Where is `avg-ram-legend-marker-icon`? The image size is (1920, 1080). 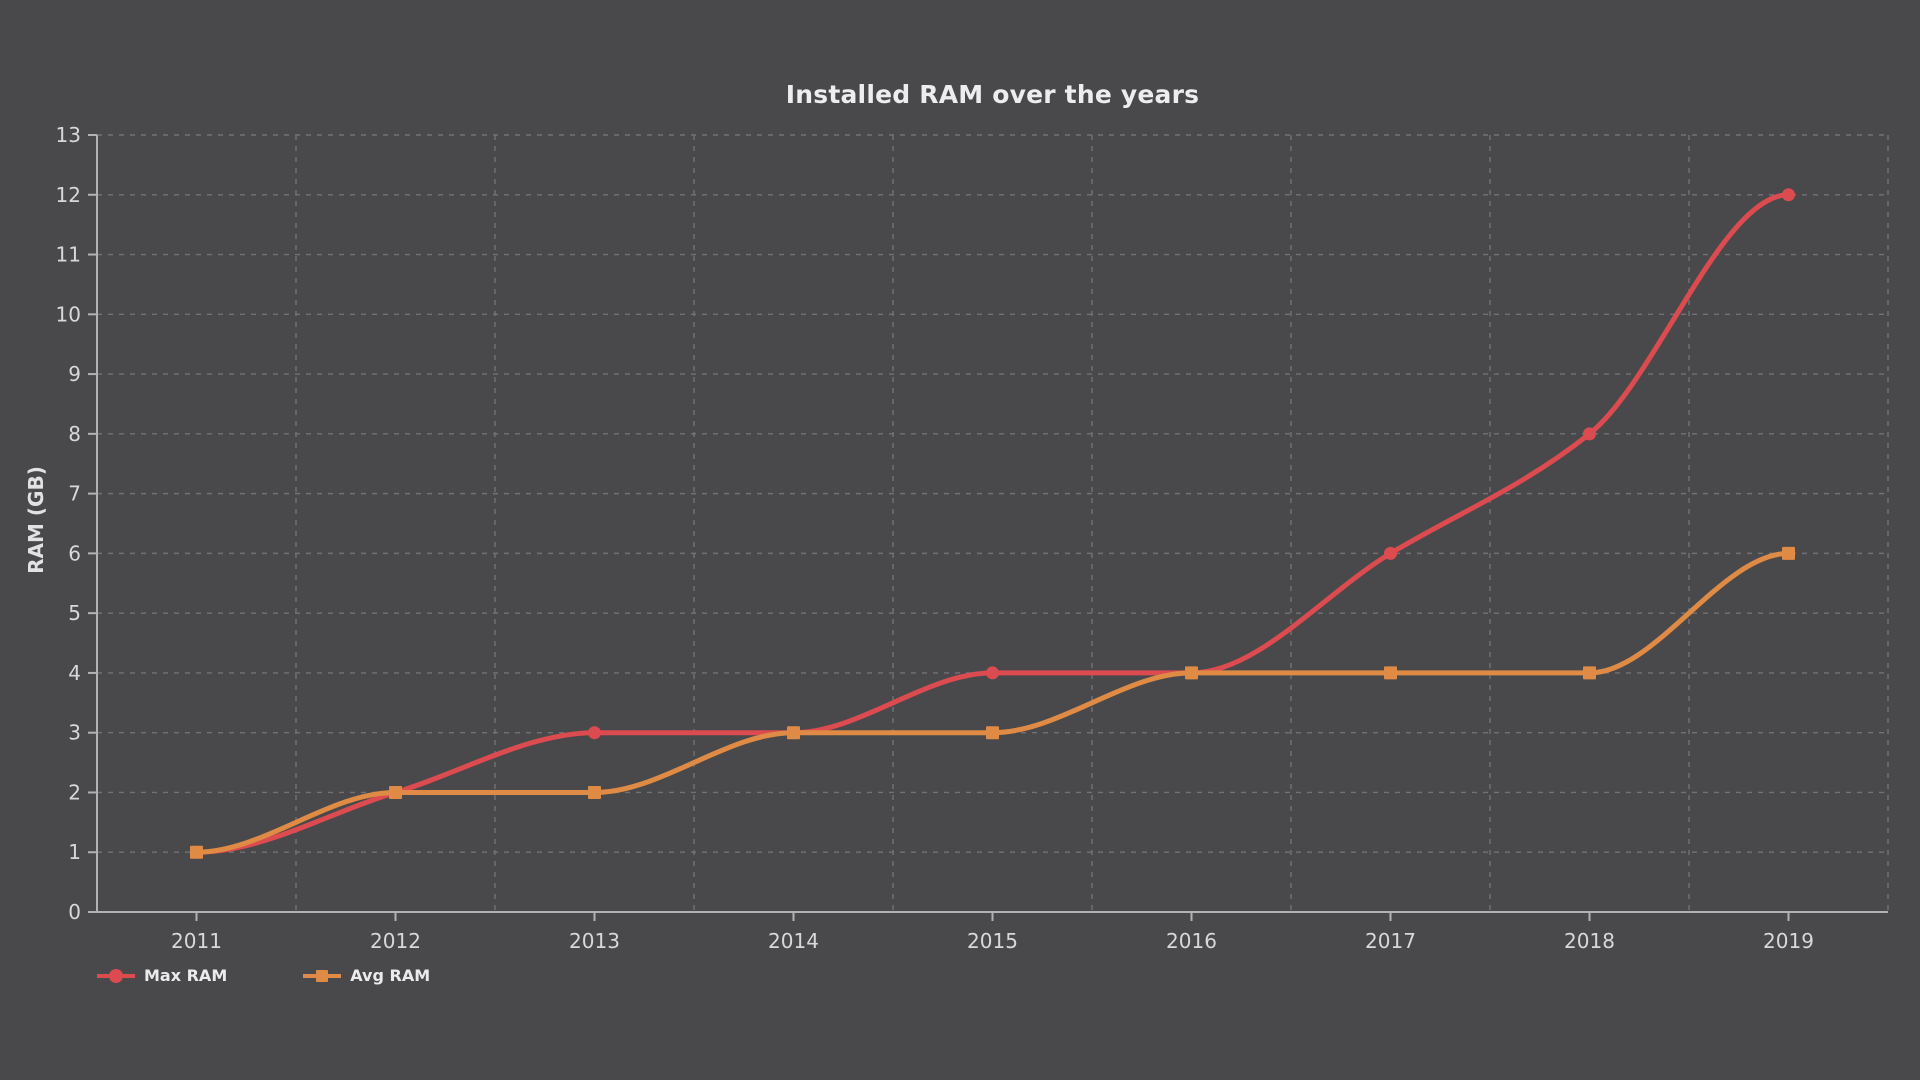 avg-ram-legend-marker-icon is located at coordinates (322, 975).